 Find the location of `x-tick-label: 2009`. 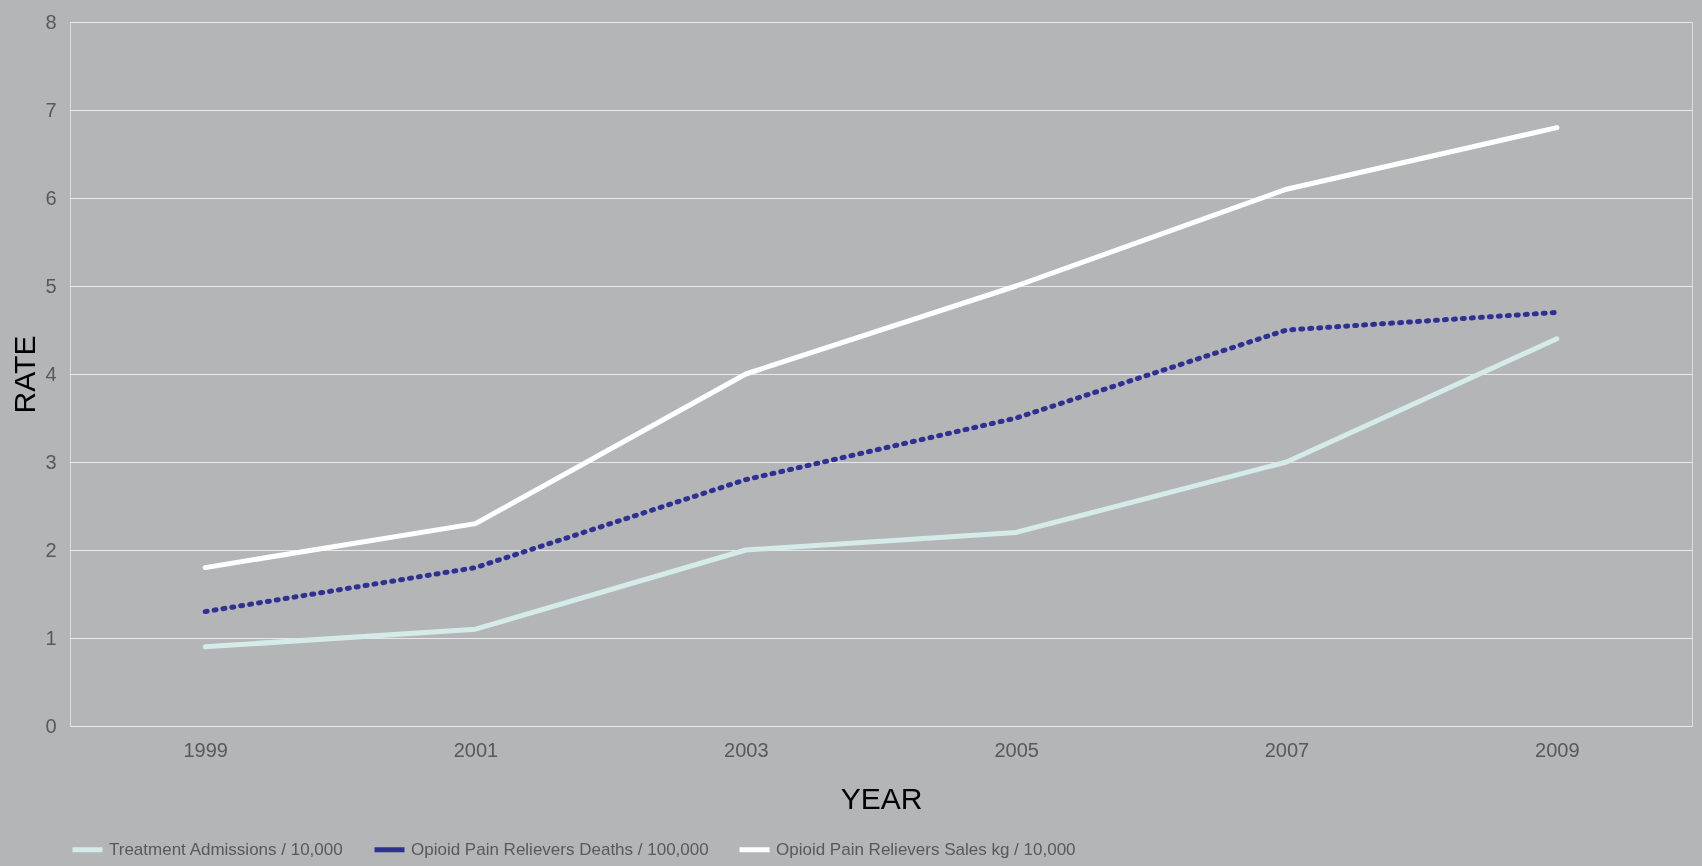

x-tick-label: 2009 is located at coordinates (1557, 749).